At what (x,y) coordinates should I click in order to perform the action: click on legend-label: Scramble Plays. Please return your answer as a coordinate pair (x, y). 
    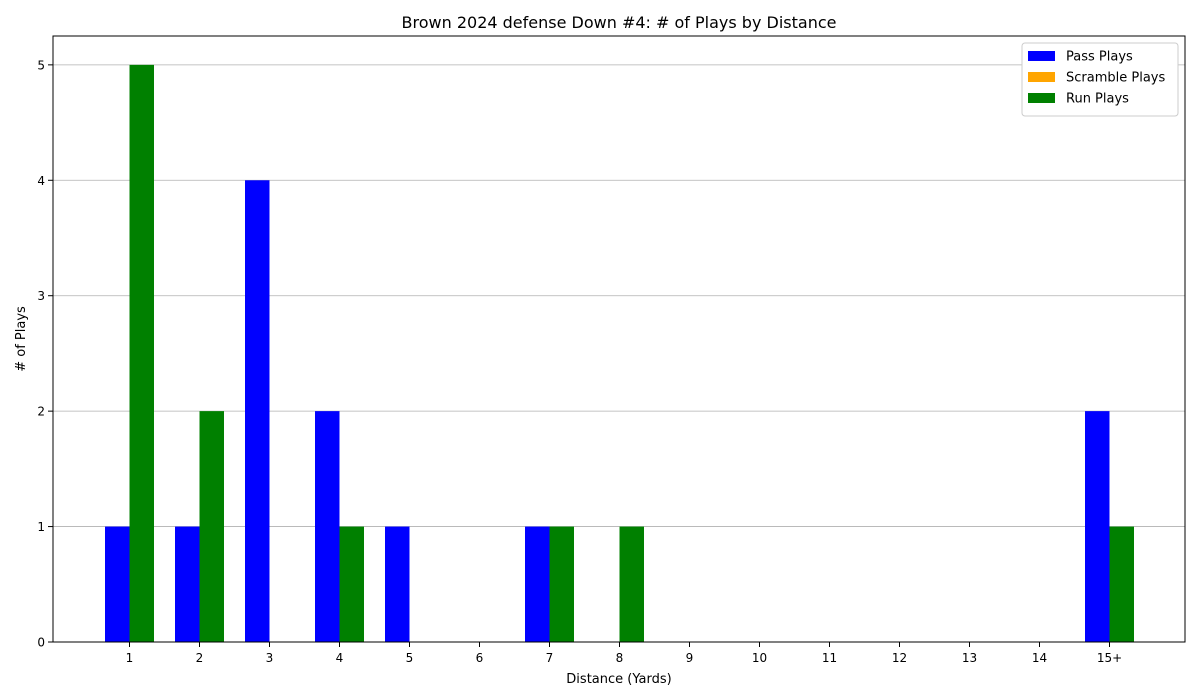
    Looking at the image, I should click on (1115, 78).